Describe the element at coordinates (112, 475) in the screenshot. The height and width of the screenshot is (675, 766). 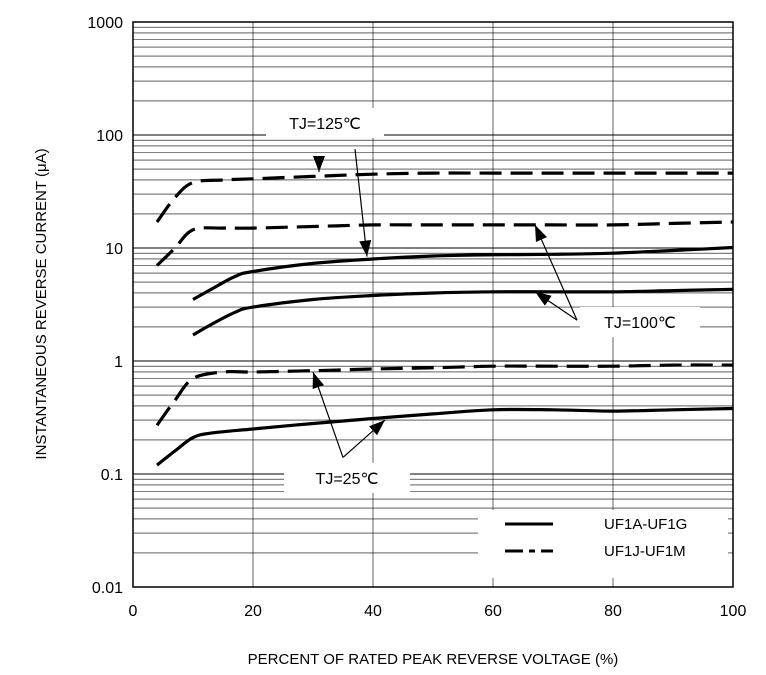
I see `y-tick-label: 0.1` at that location.